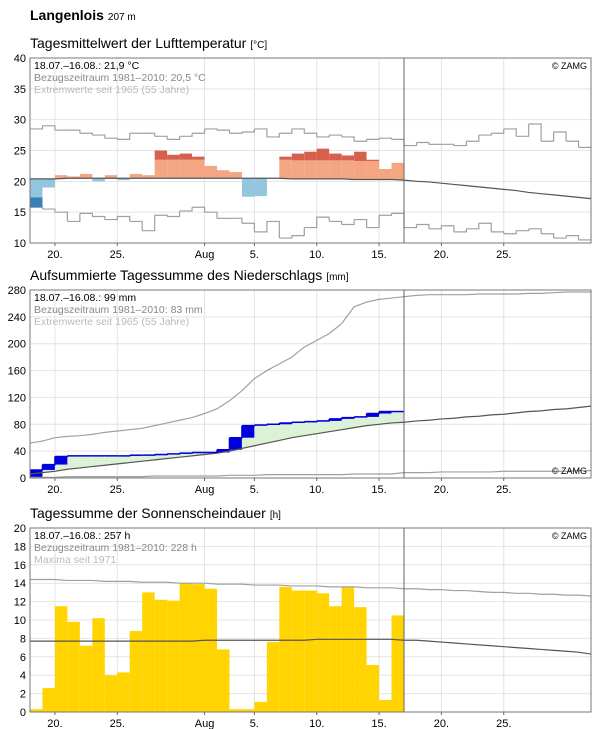  What do you see at coordinates (20, 90) in the screenshot?
I see `y-tick-label: 35` at bounding box center [20, 90].